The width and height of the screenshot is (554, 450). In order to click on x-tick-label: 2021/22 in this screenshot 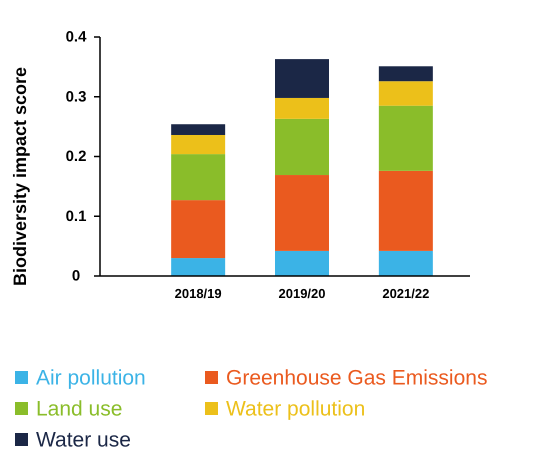, I will do `click(406, 293)`.